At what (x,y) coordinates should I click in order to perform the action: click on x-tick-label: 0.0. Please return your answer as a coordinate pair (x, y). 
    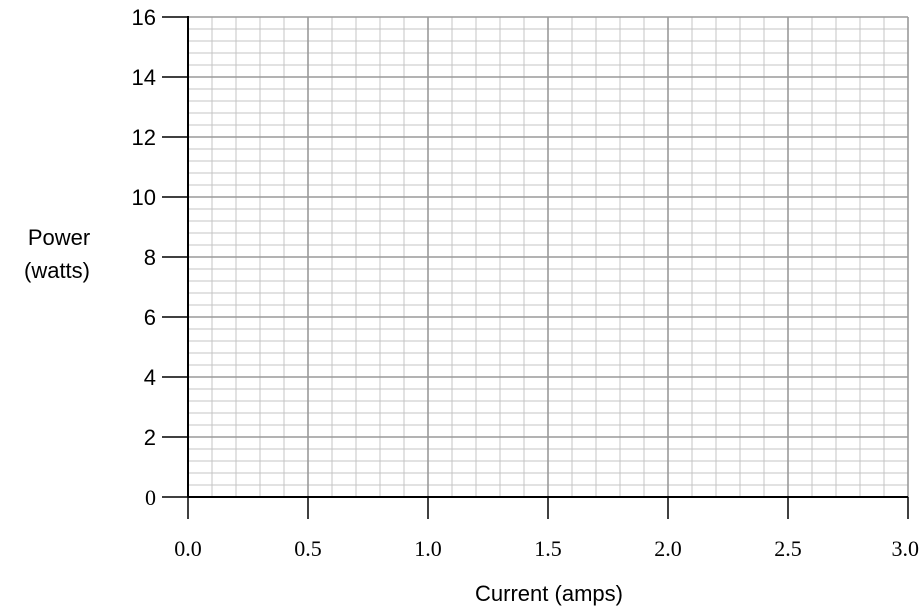
    Looking at the image, I should click on (188, 548).